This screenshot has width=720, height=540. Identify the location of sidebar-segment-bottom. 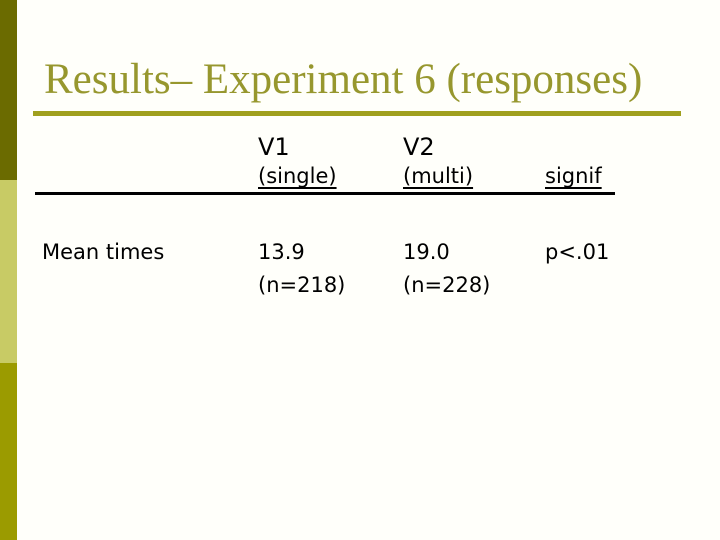
(8, 451).